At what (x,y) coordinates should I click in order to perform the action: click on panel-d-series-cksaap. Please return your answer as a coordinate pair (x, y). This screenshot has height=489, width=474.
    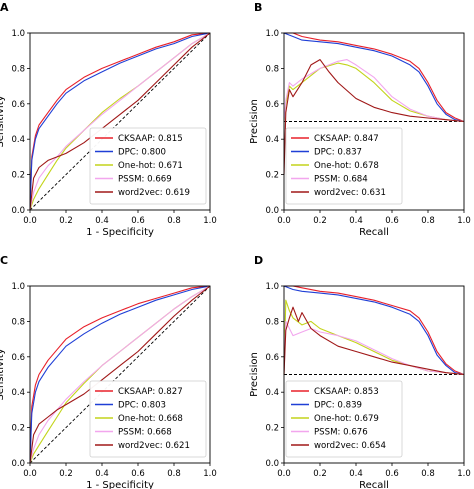
    Looking at the image, I should click on (374, 330).